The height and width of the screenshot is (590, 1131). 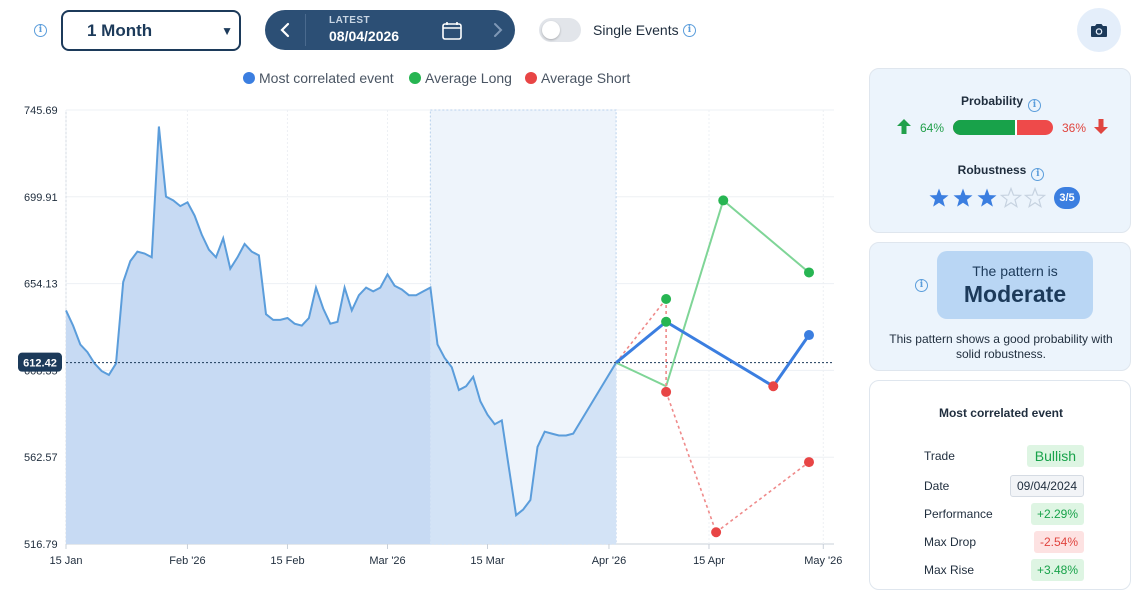 What do you see at coordinates (585, 78) in the screenshot?
I see `legend-label: Average Short` at bounding box center [585, 78].